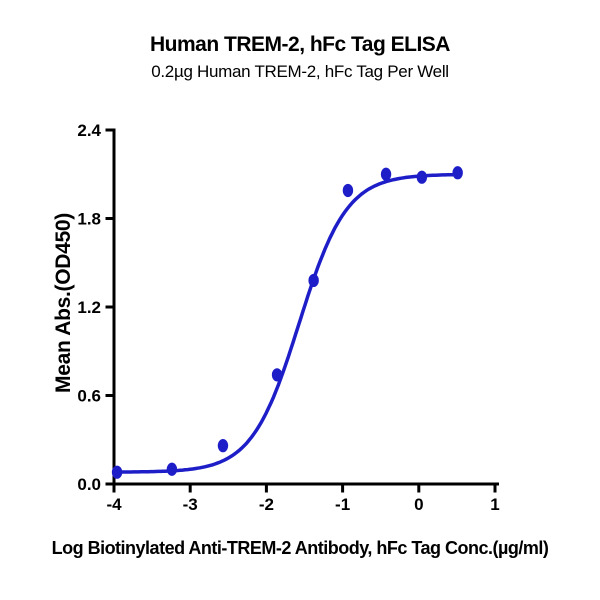 The height and width of the screenshot is (600, 600). What do you see at coordinates (89, 396) in the screenshot?
I see `y-tick-label: 0.6` at bounding box center [89, 396].